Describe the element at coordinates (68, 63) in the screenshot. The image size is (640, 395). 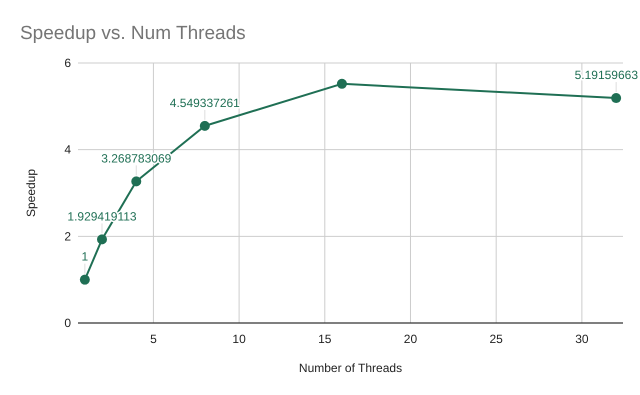
I see `y-tick-label: 6` at that location.